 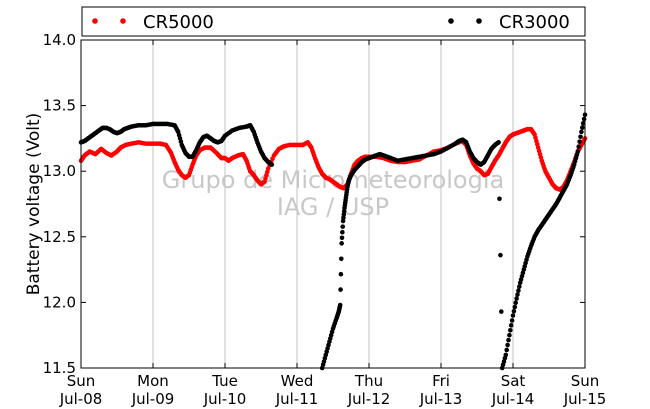 I want to click on x-tick-label-date: Jul-11, so click(x=297, y=399).